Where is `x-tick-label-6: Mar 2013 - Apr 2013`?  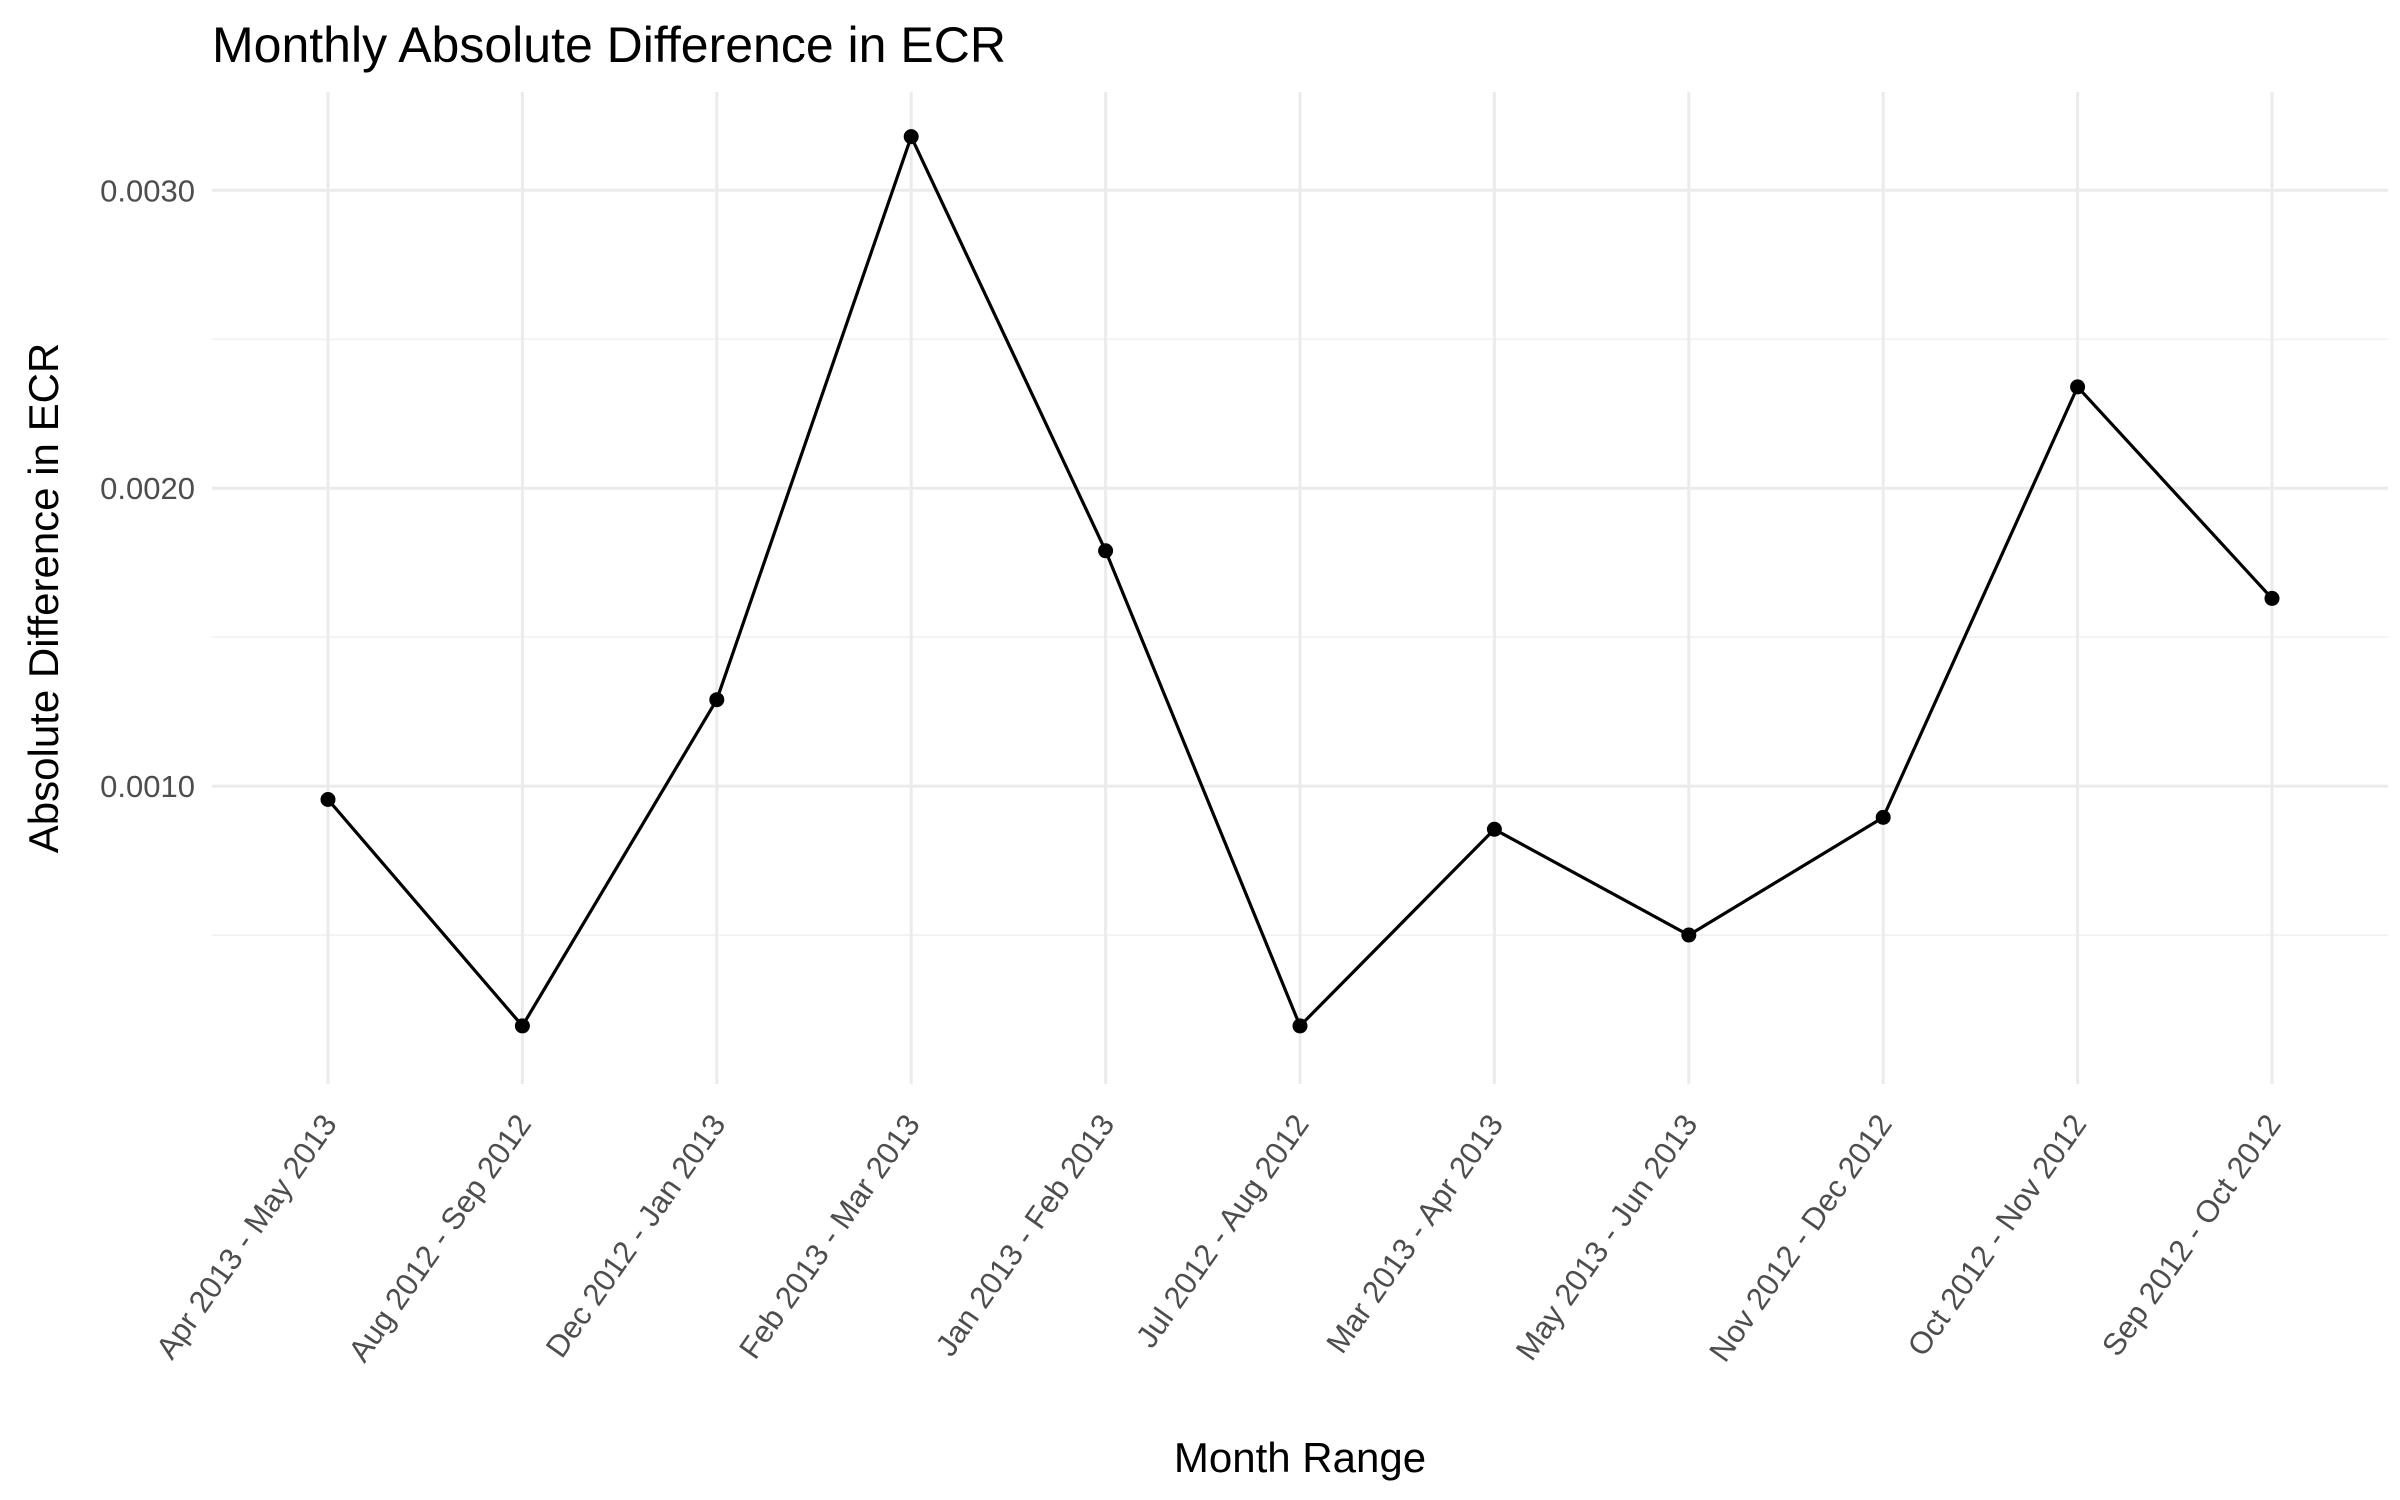
x-tick-label-6: Mar 2013 - Apr 2013 is located at coordinates (1414, 1234).